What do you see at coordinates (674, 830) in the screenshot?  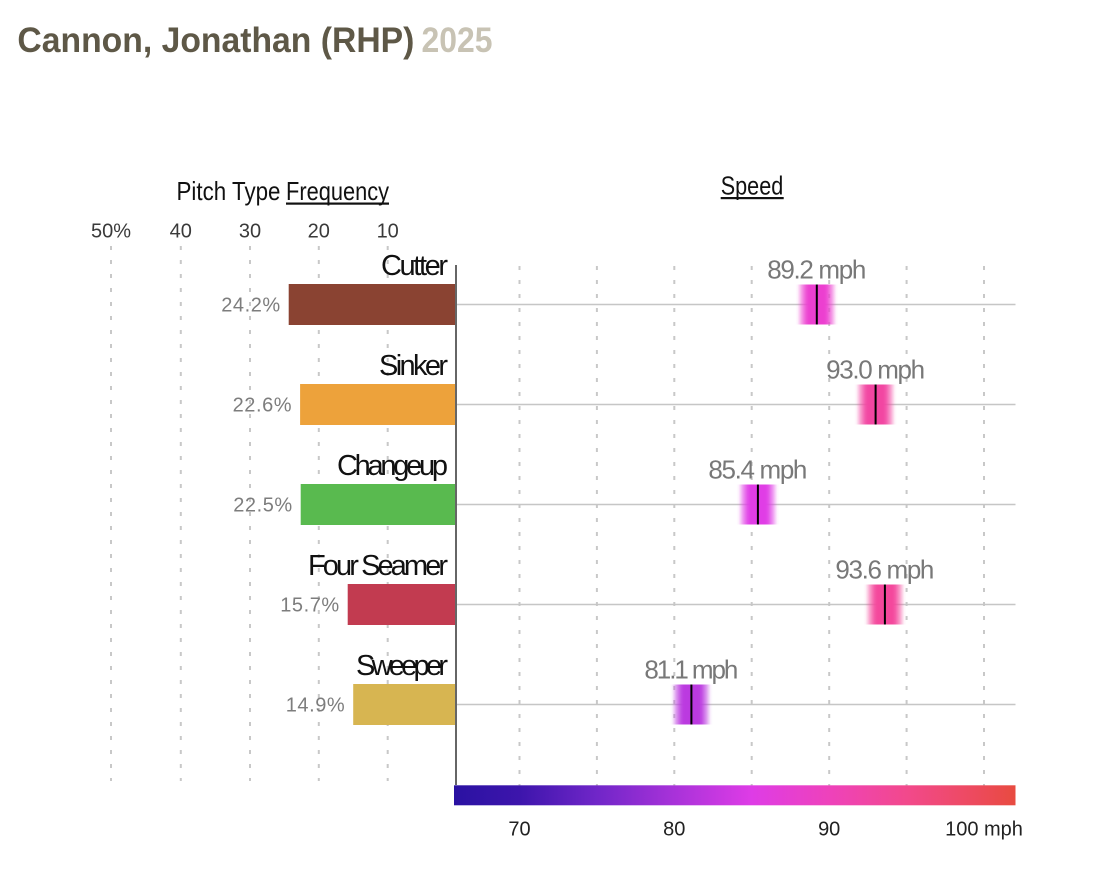 I see `svg-text: 80` at bounding box center [674, 830].